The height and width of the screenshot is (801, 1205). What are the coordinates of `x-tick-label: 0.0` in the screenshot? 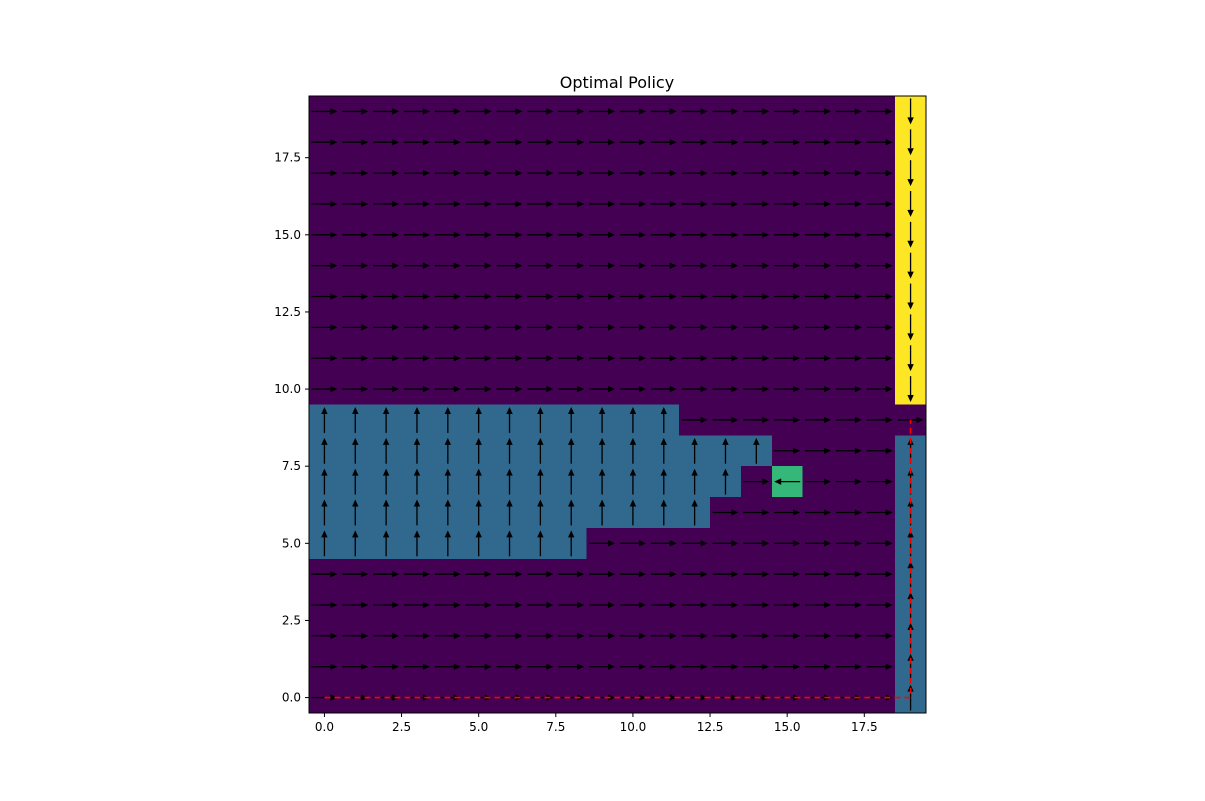 It's located at (324, 727).